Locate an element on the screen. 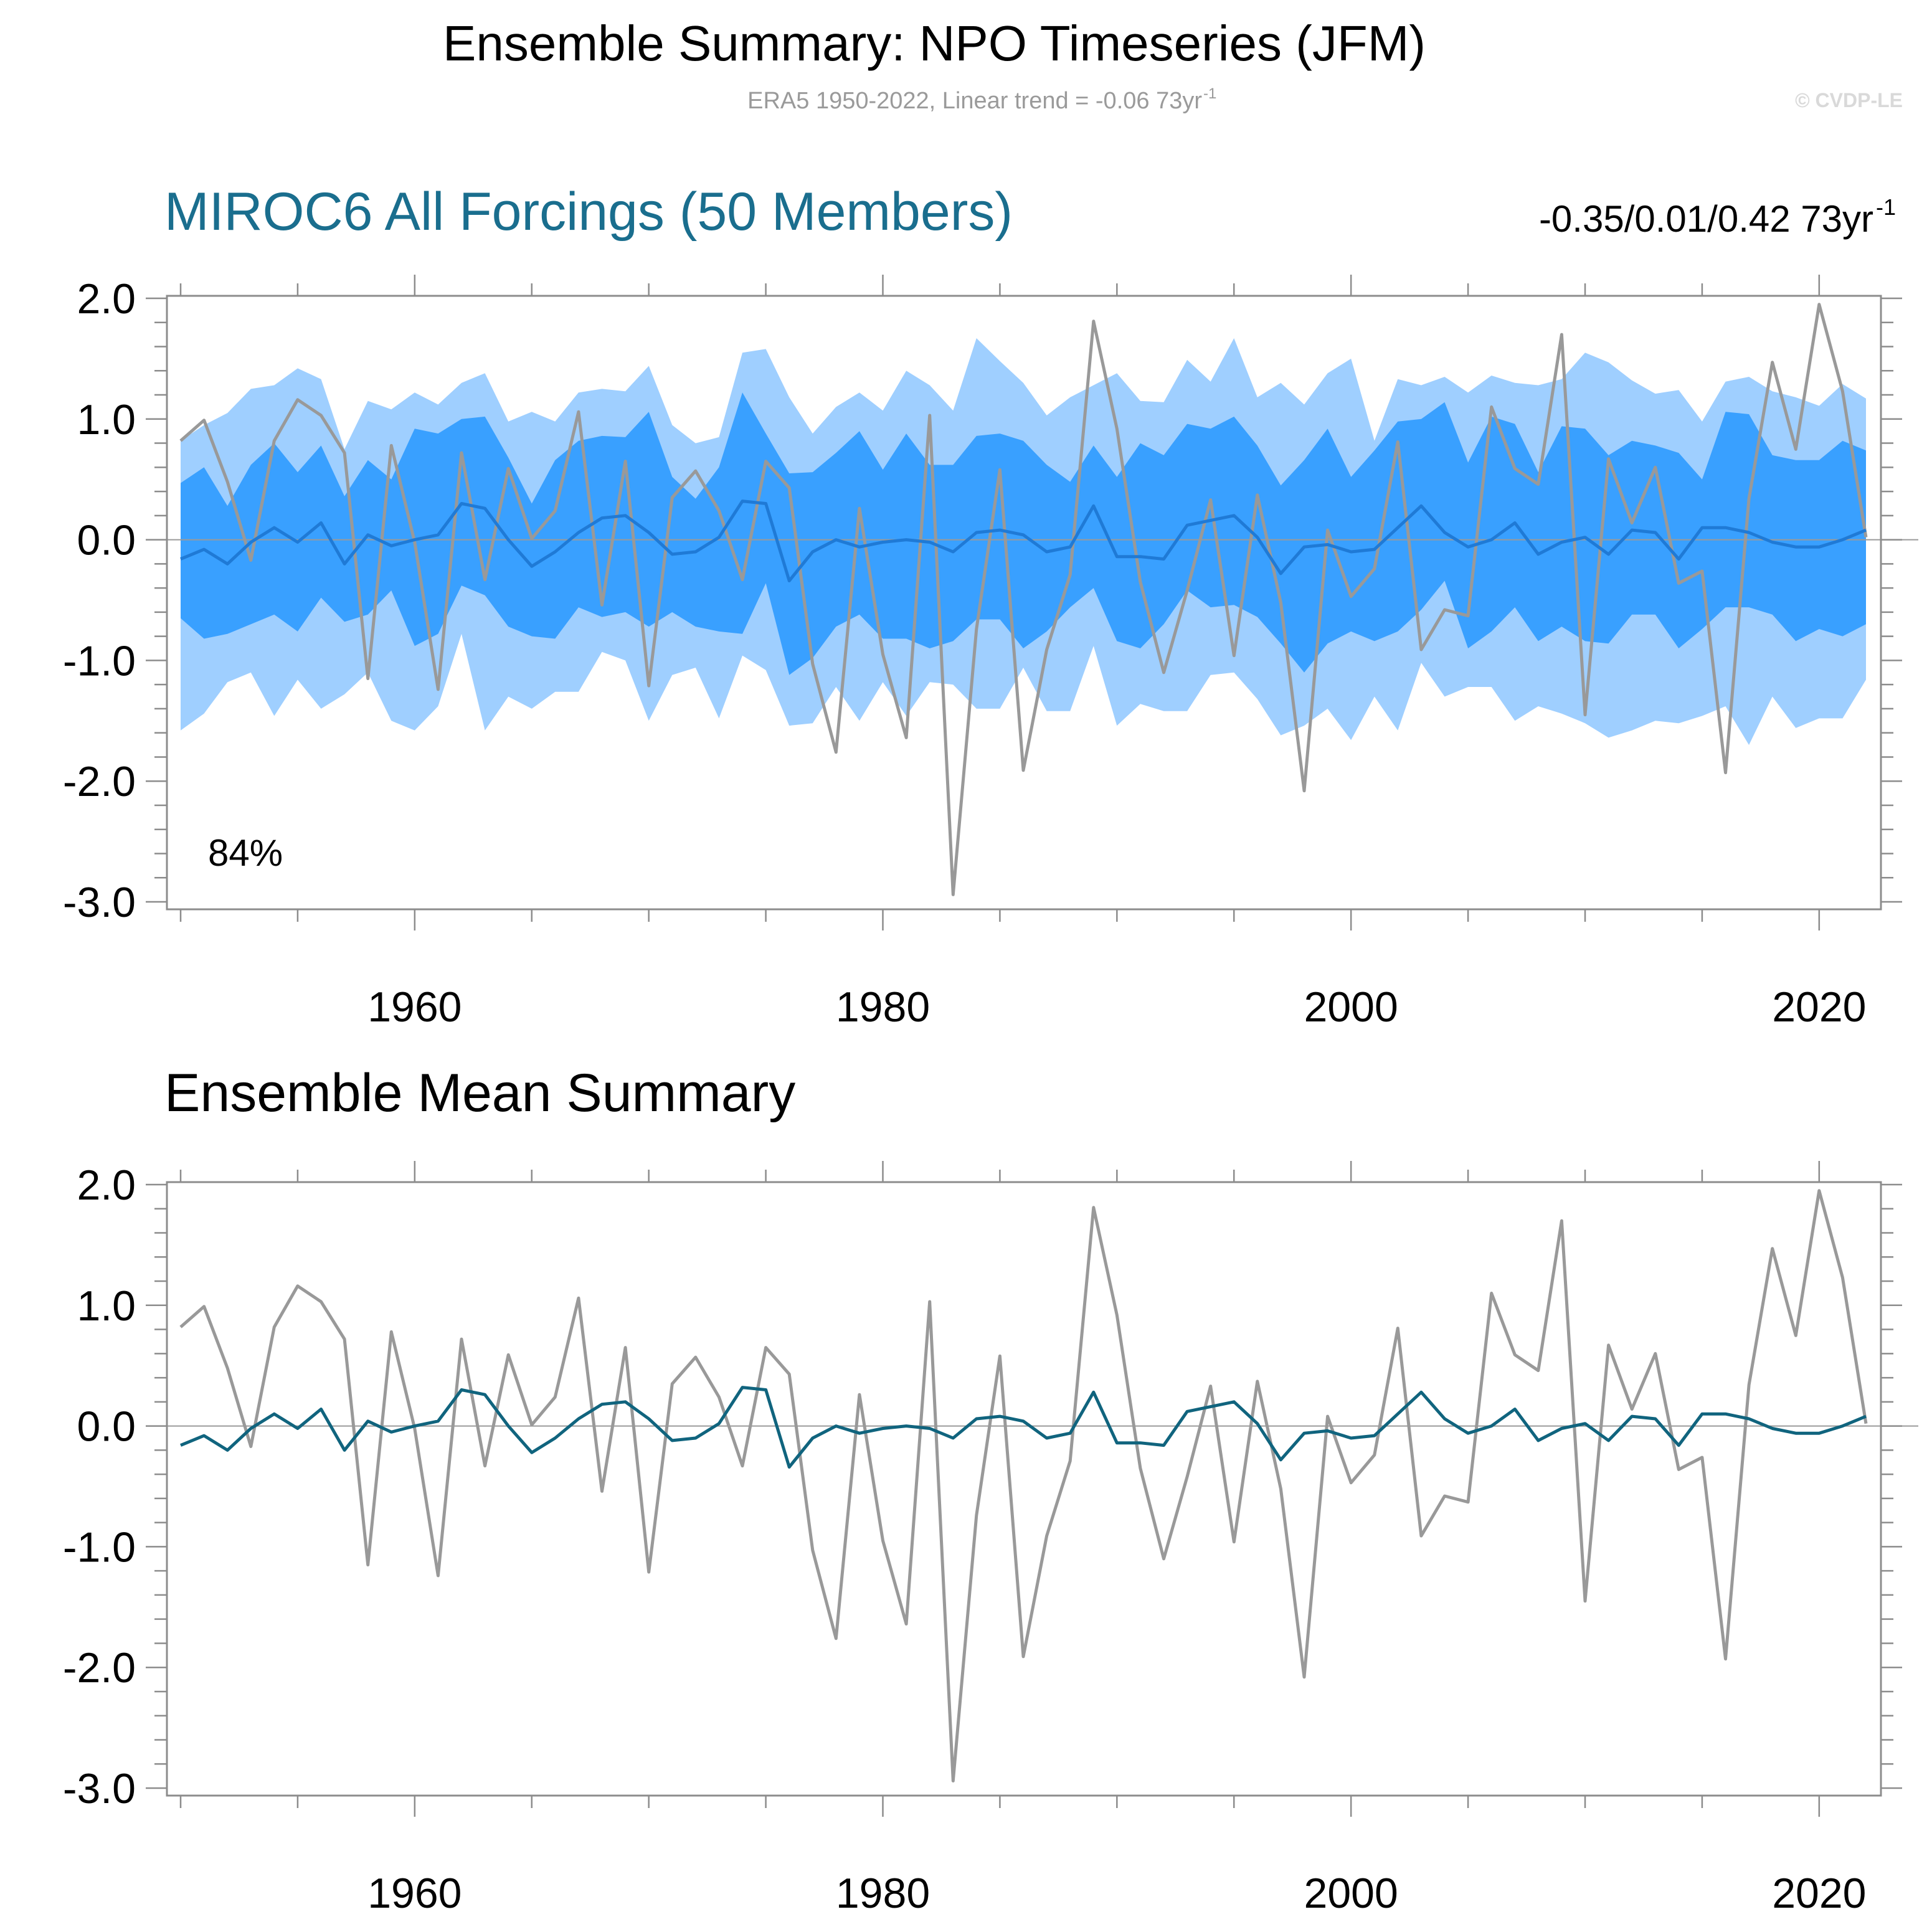 The image size is (1932, 1927). panel-1-x-tick-label: 1980 is located at coordinates (883, 1007).